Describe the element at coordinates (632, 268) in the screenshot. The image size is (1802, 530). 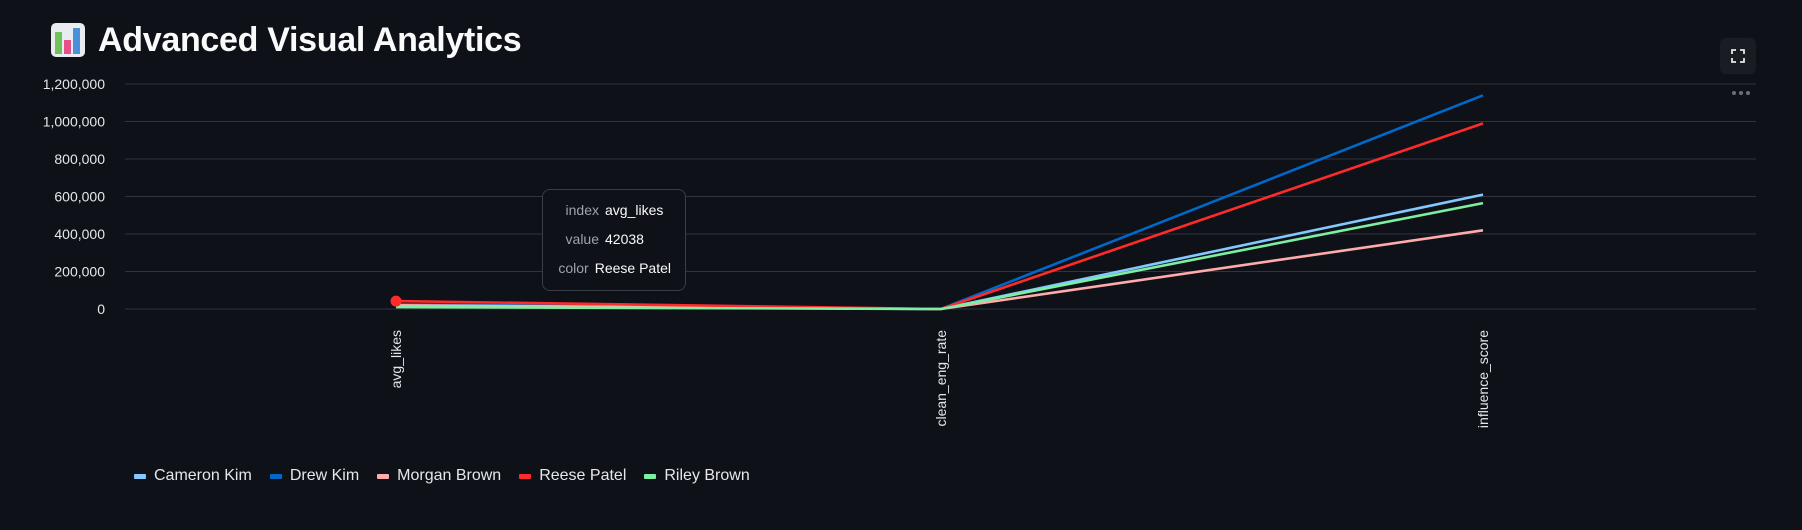
I see `tooltip-value: Reese Patel` at that location.